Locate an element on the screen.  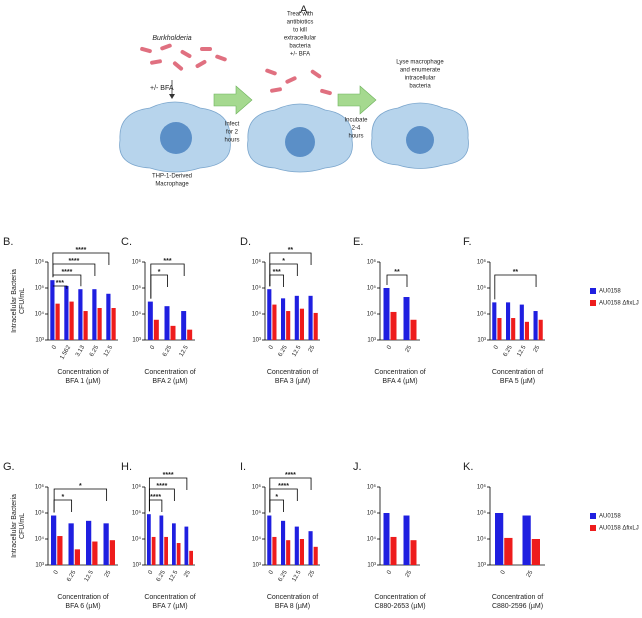
pretreat-label: +/- BFA is located at coordinates (162, 88).